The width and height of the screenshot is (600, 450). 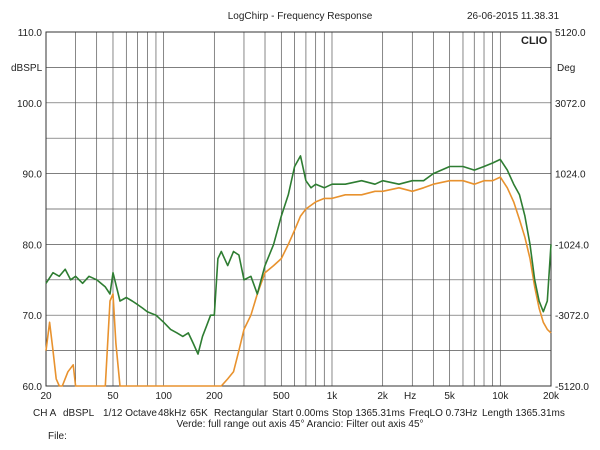 What do you see at coordinates (500, 396) in the screenshot?
I see `x-tick-label: 10k` at bounding box center [500, 396].